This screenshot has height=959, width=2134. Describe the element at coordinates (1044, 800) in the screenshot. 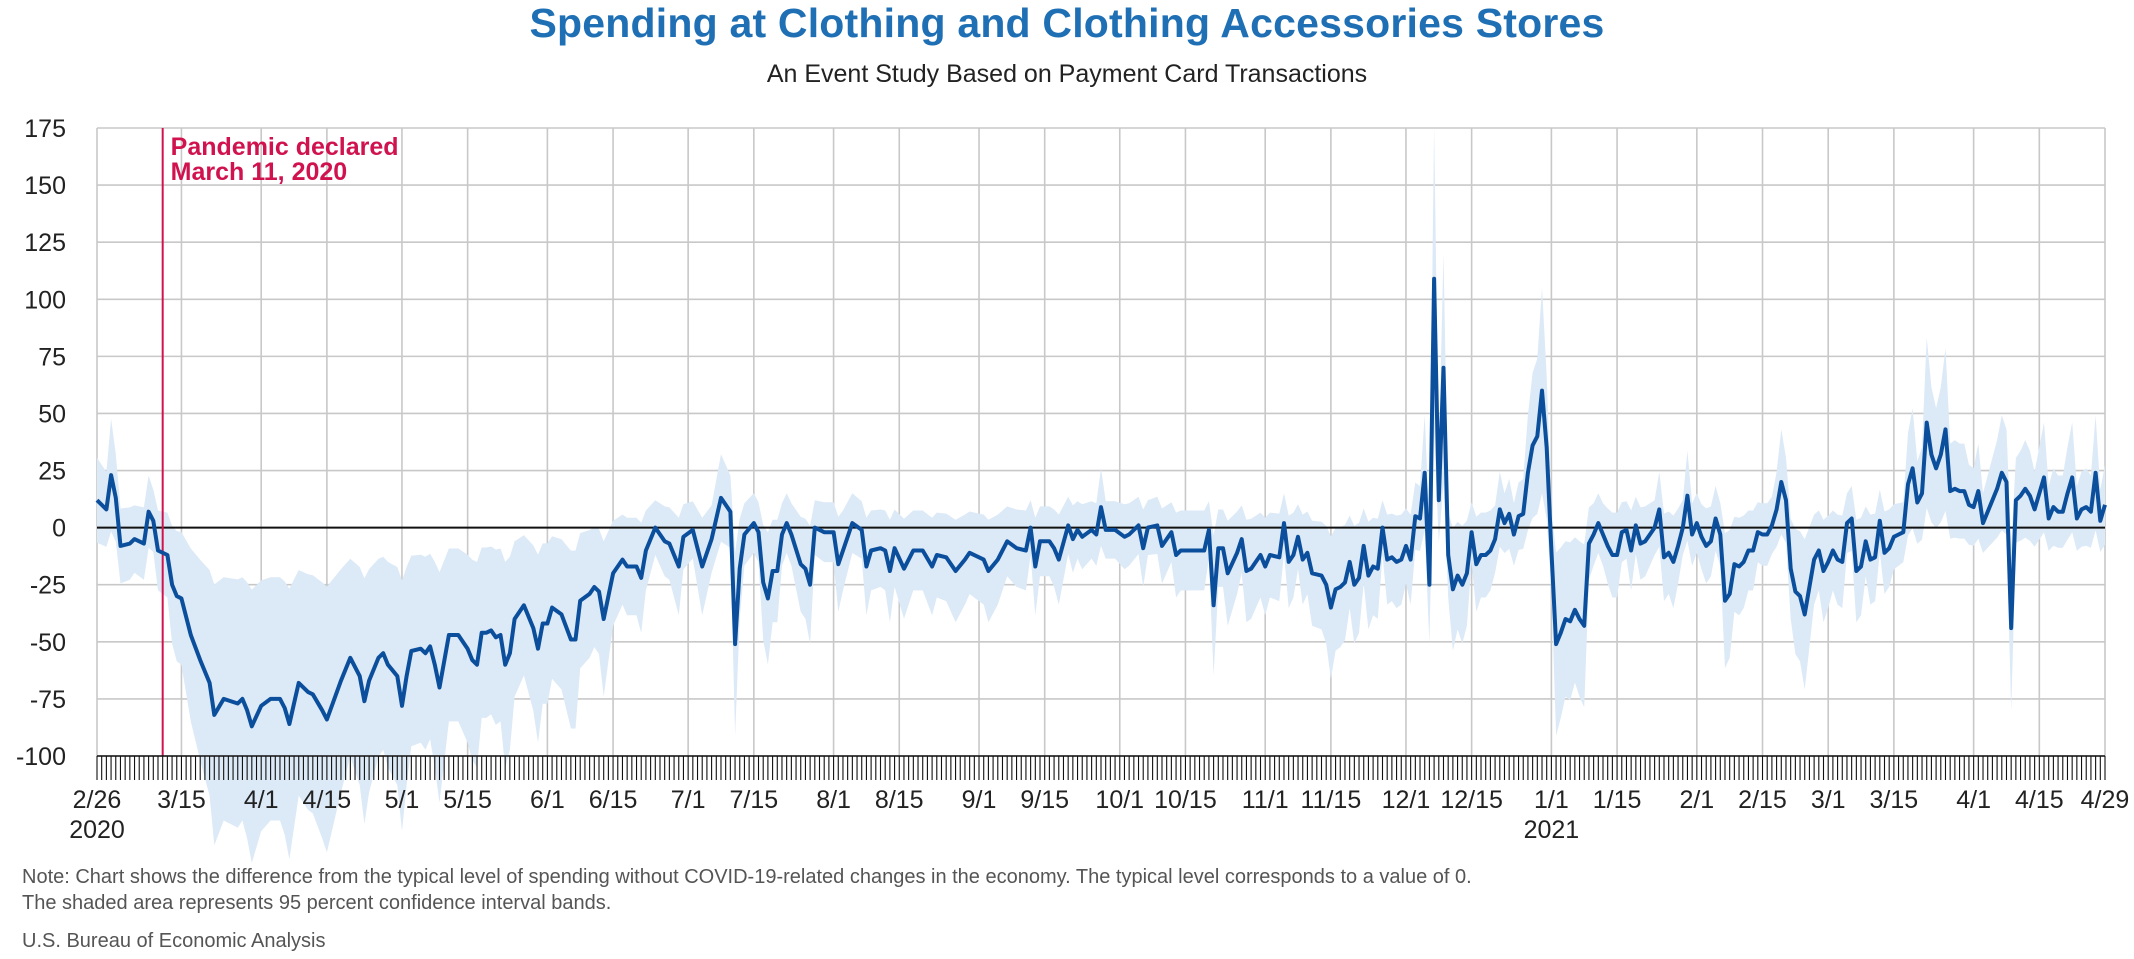

I see `x-tick-label: 9/15` at that location.